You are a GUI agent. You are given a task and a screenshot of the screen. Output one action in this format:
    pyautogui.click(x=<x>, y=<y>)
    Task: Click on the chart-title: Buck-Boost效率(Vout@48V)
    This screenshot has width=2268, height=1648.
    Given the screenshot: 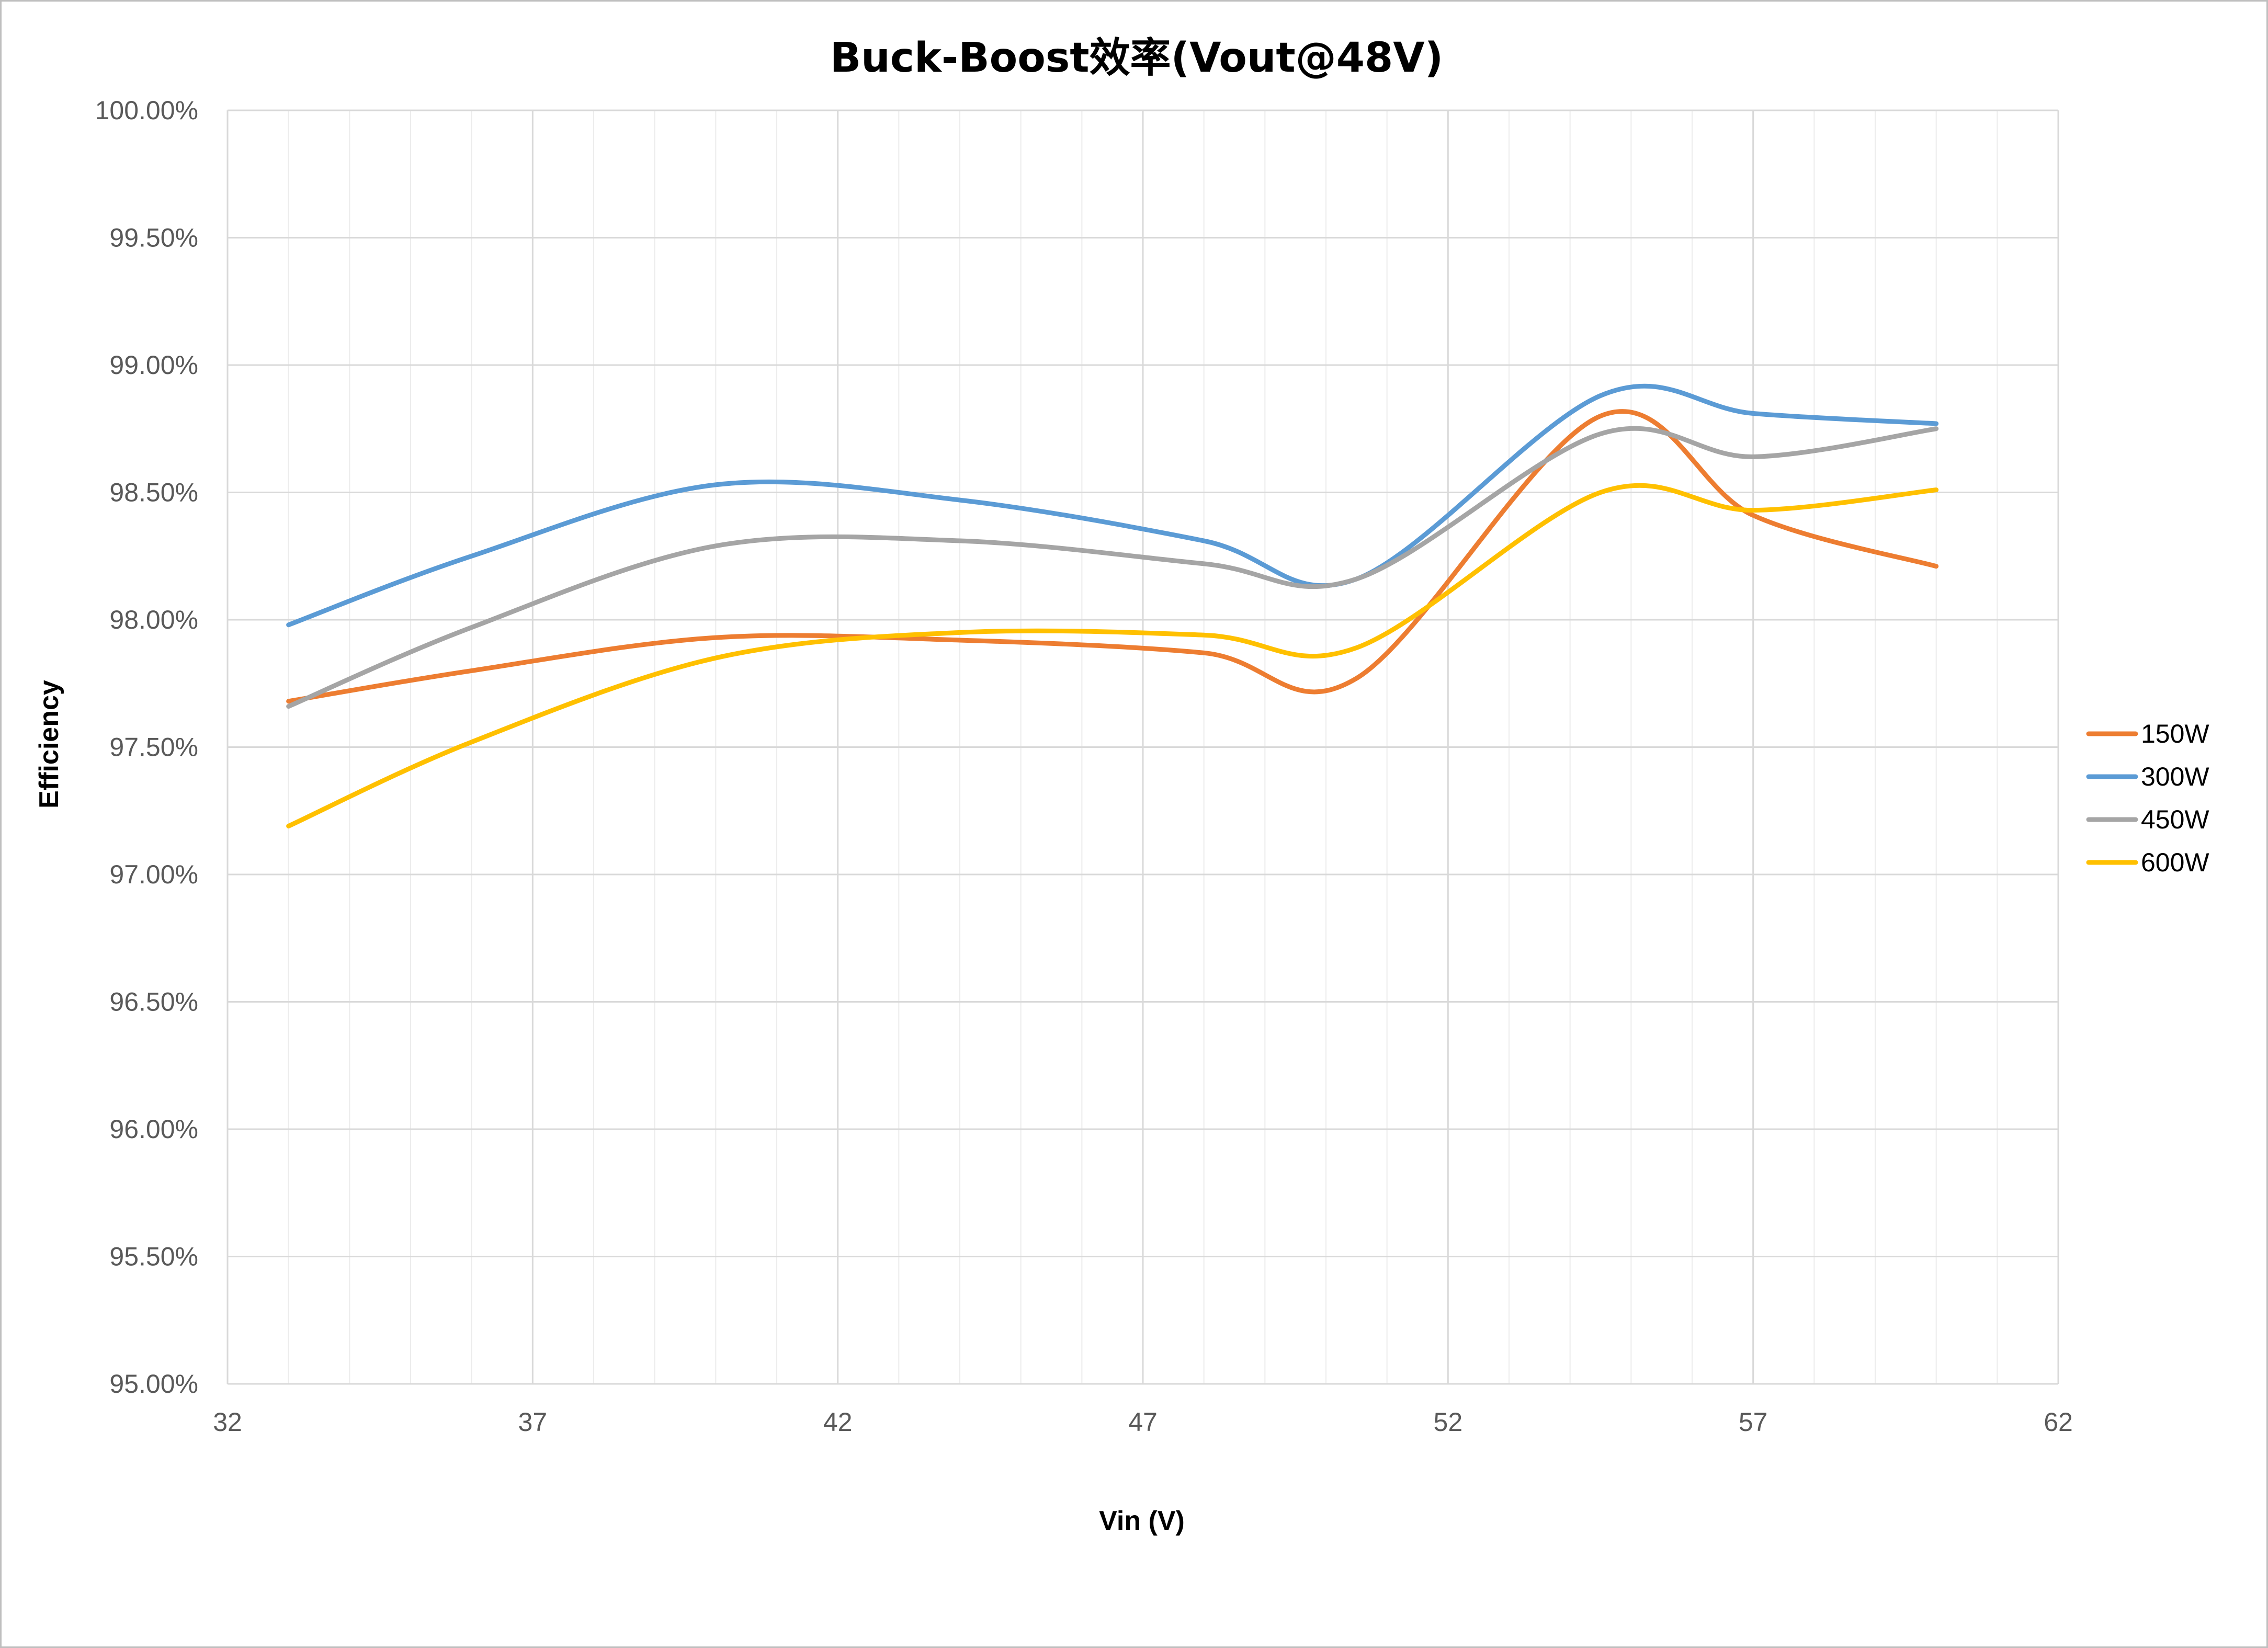 What is the action you would take?
    pyautogui.click(x=1137, y=58)
    